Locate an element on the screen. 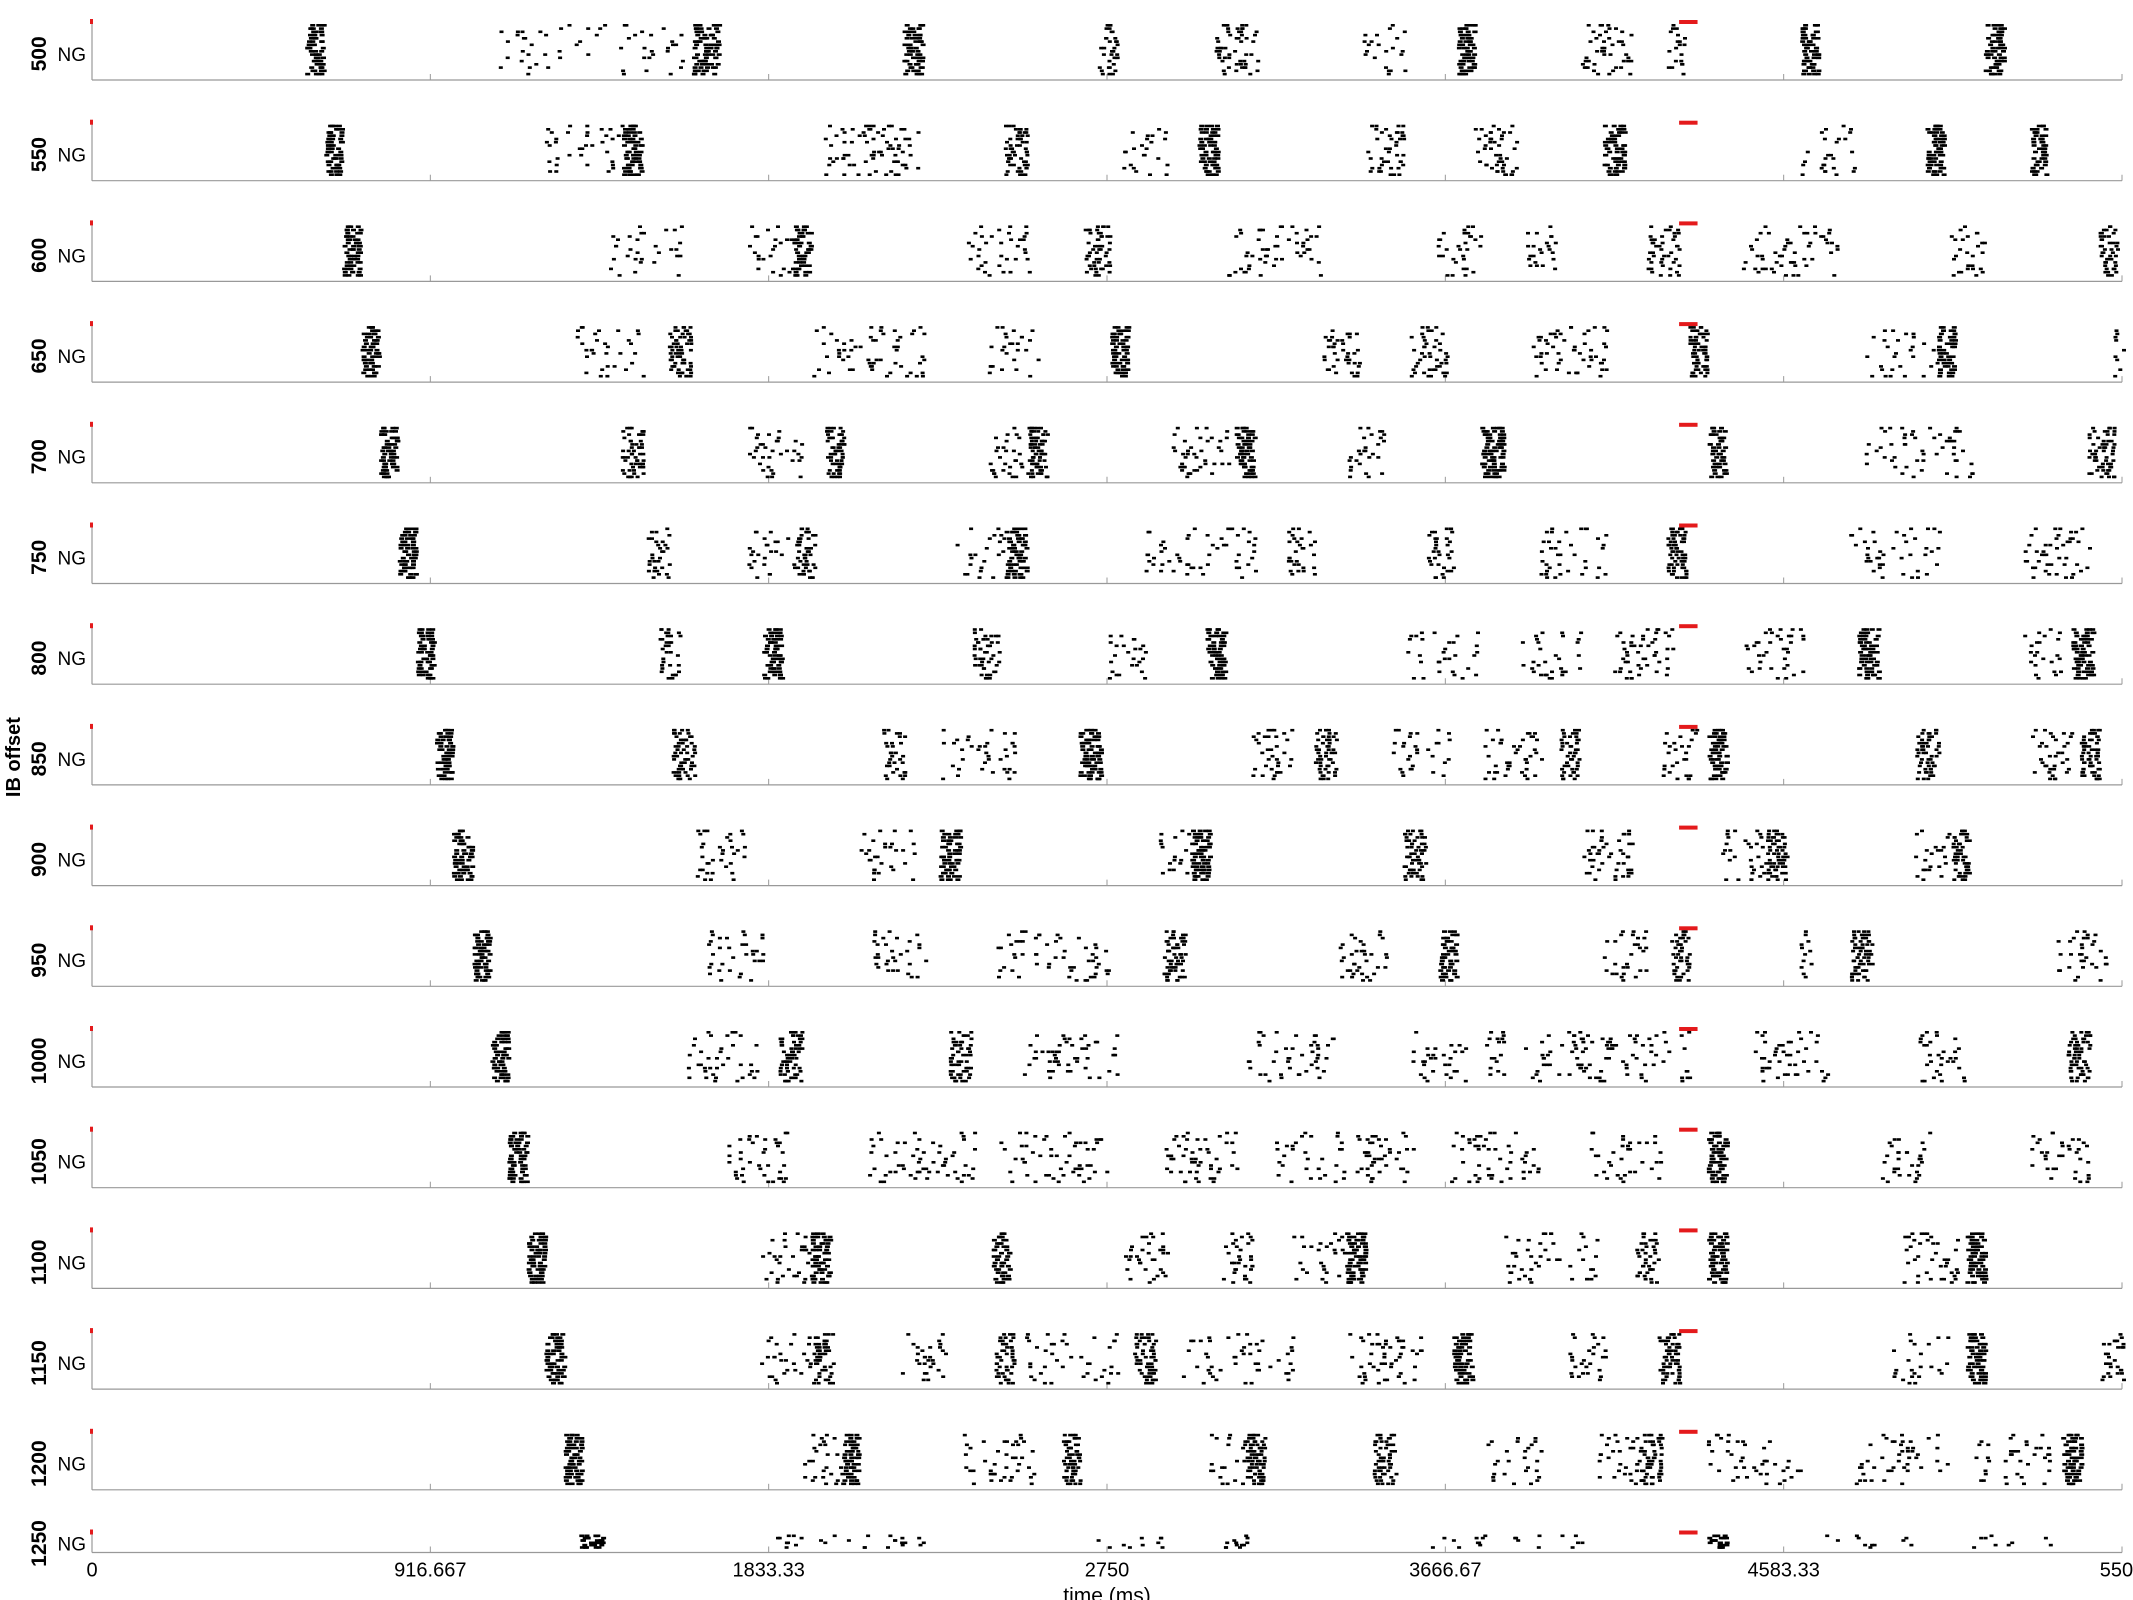 The image size is (2133, 1600). population-label: NG is located at coordinates (72, 558).